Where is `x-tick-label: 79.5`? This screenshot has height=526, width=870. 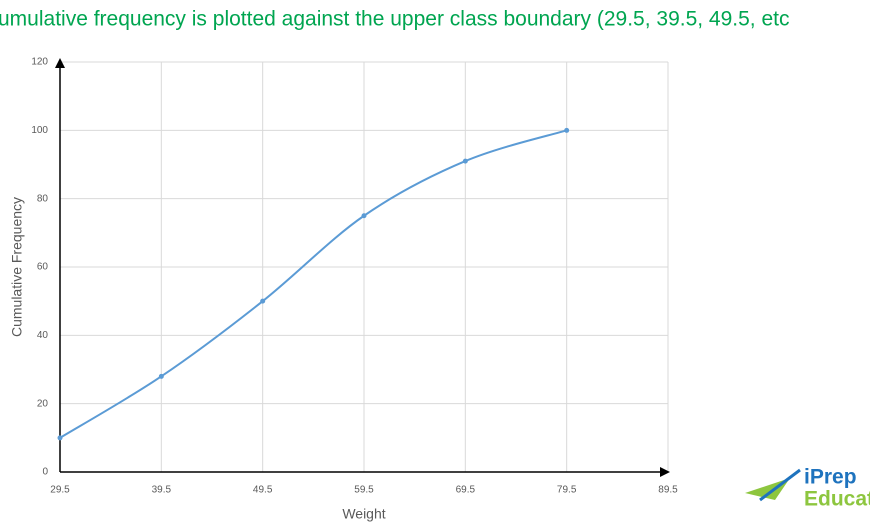 x-tick-label: 79.5 is located at coordinates (567, 490).